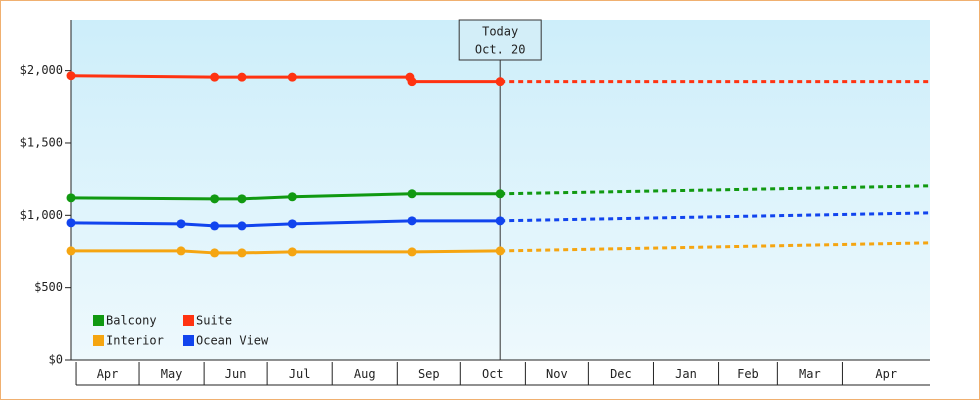 This screenshot has height=400, width=980. What do you see at coordinates (41, 142) in the screenshot?
I see `y-tick-label: $1,500` at bounding box center [41, 142].